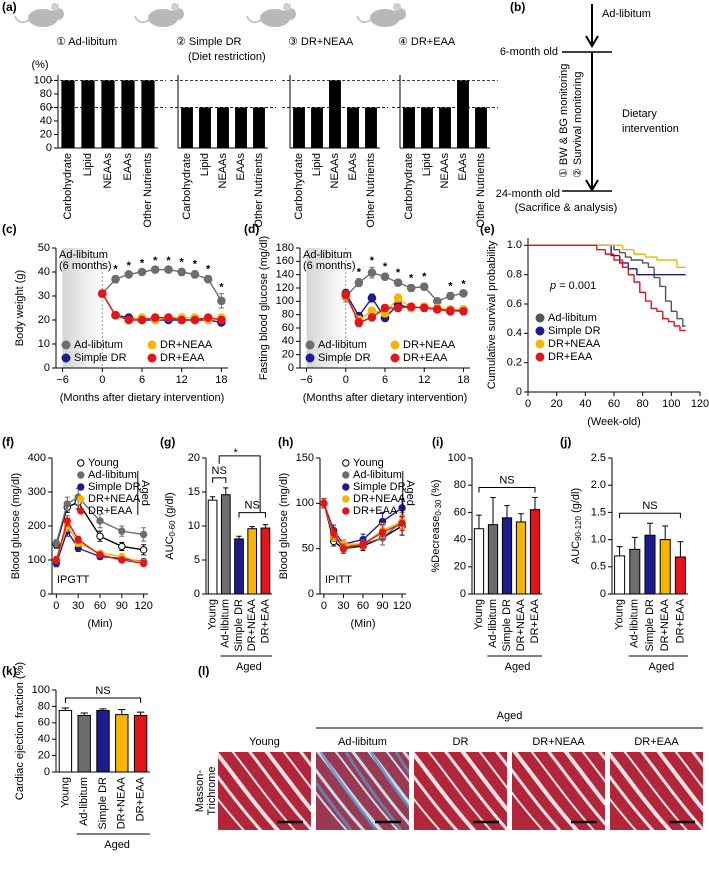 The height and width of the screenshot is (896, 709). What do you see at coordinates (460, 512) in the screenshot?
I see `y-tick-label: 60` at bounding box center [460, 512].